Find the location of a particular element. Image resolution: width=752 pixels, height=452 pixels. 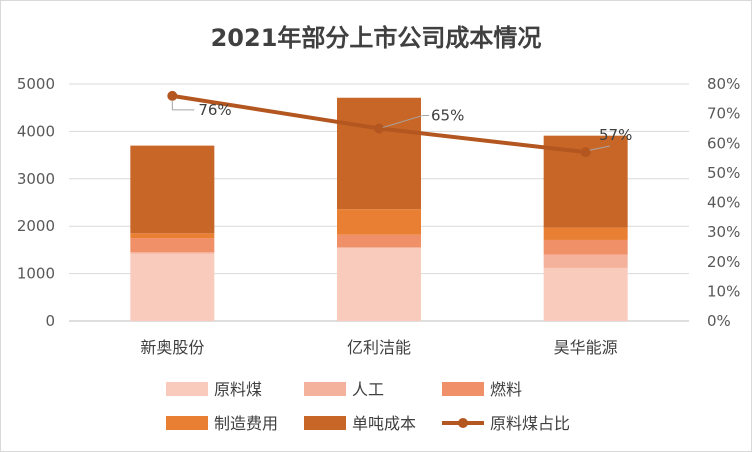

legend-label: 燃料 is located at coordinates (506, 389).